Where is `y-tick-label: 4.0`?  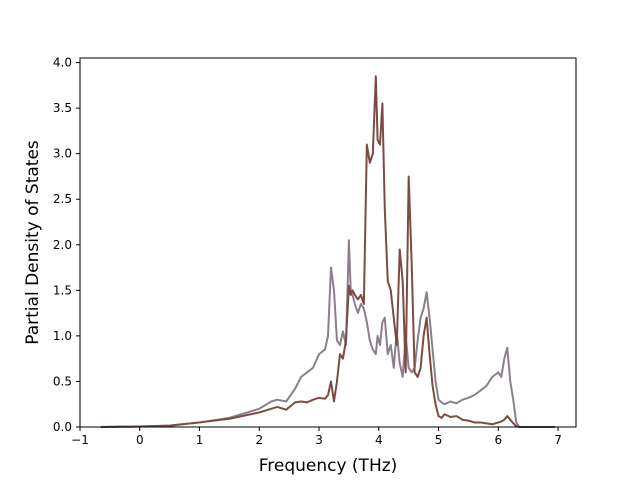 y-tick-label: 4.0 is located at coordinates (62, 63).